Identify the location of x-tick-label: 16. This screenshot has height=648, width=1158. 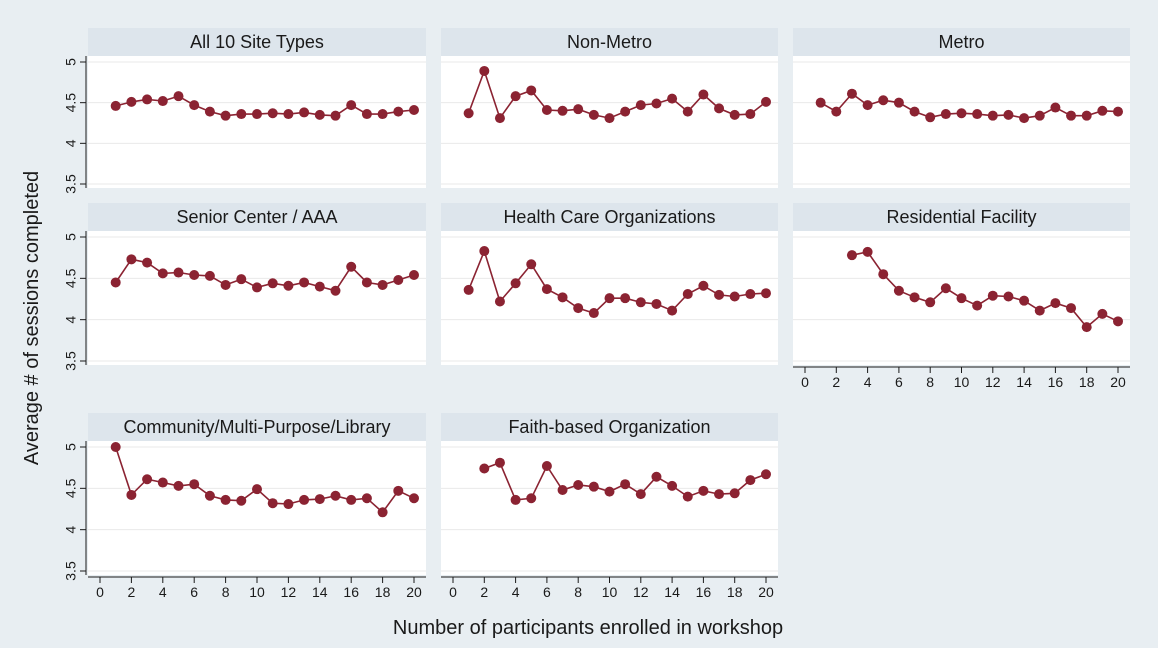
(351, 592).